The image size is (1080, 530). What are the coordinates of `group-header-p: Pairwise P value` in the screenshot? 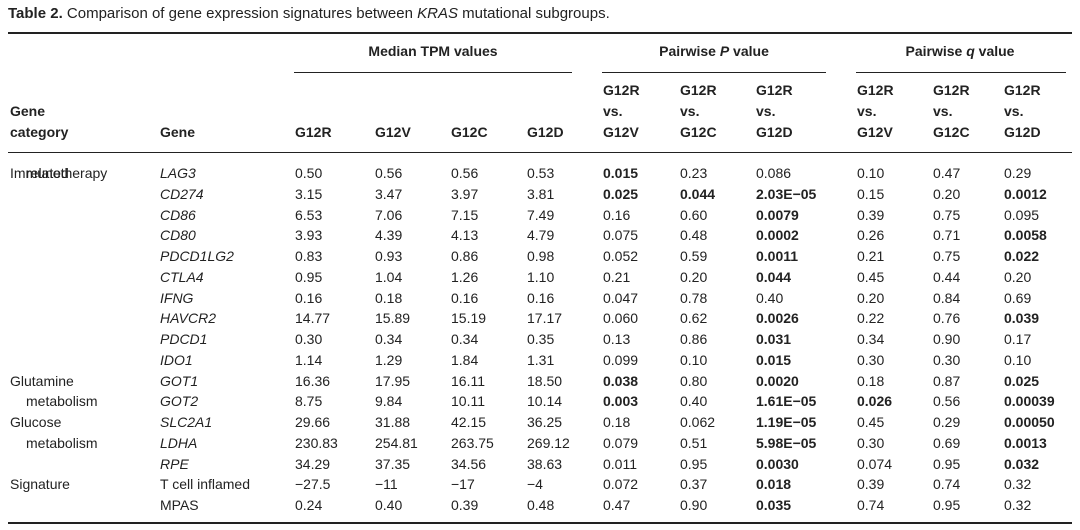 It's located at (714, 51).